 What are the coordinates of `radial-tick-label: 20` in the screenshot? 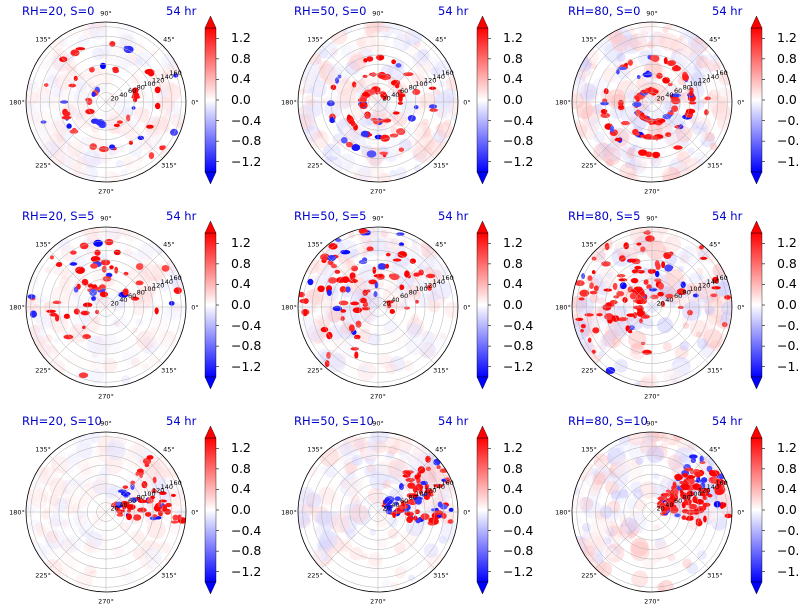 It's located at (661, 303).